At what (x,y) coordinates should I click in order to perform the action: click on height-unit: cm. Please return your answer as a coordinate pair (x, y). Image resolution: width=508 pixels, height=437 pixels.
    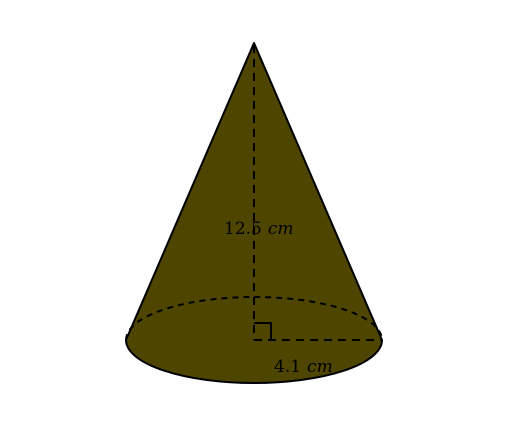
    Looking at the image, I should click on (281, 229).